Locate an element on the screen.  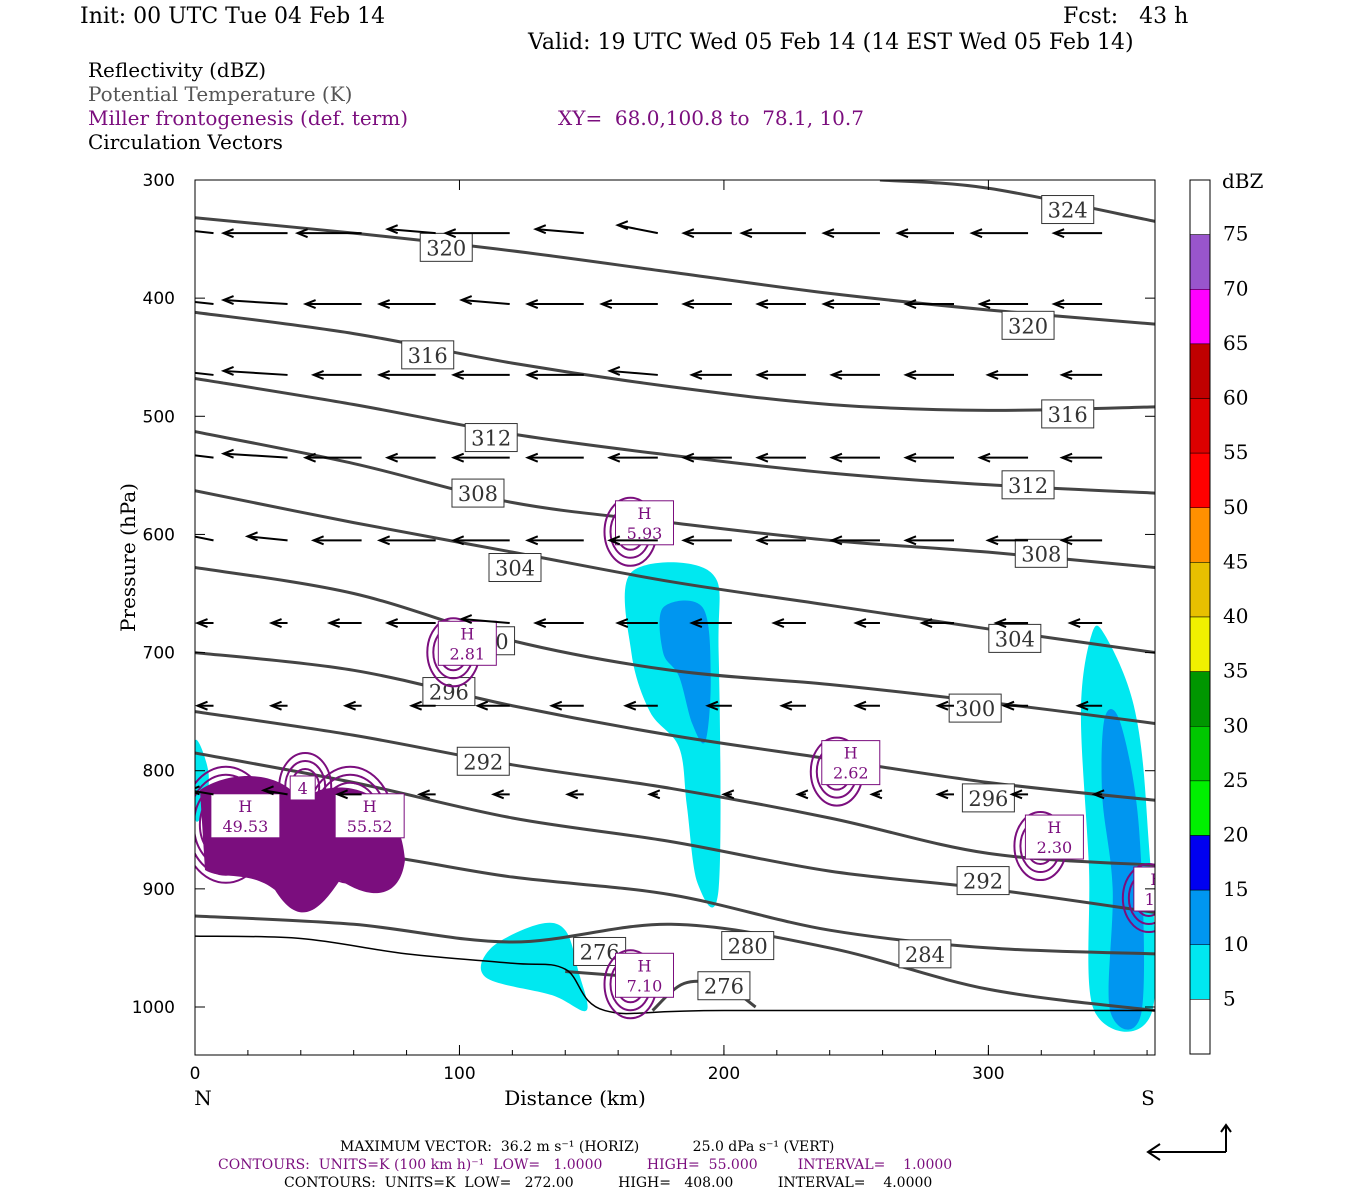
isentrope-label-3-0: 312 is located at coordinates (491, 439).